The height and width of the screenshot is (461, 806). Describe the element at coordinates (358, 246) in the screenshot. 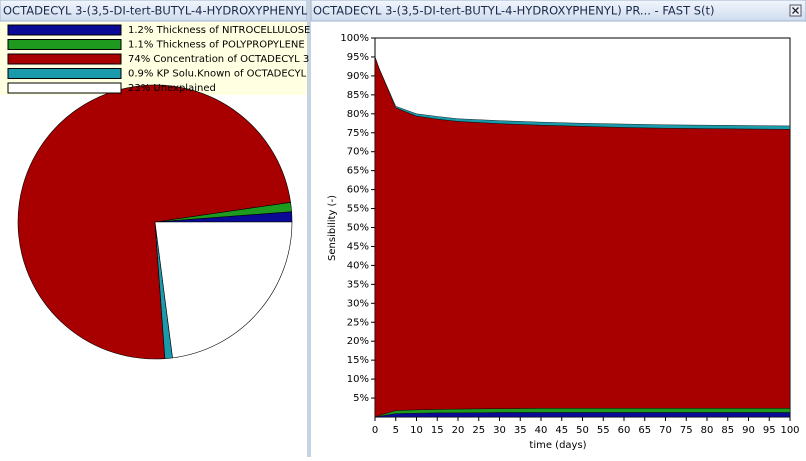

I see `y-tick-label: 45%` at that location.